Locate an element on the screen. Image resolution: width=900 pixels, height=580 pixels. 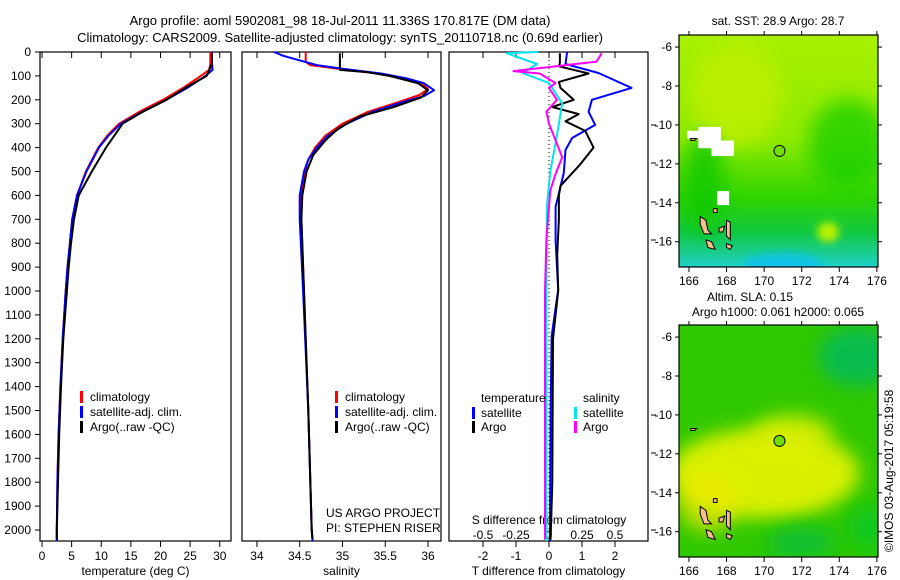
low-sla-patch is located at coordinates (801, 542).